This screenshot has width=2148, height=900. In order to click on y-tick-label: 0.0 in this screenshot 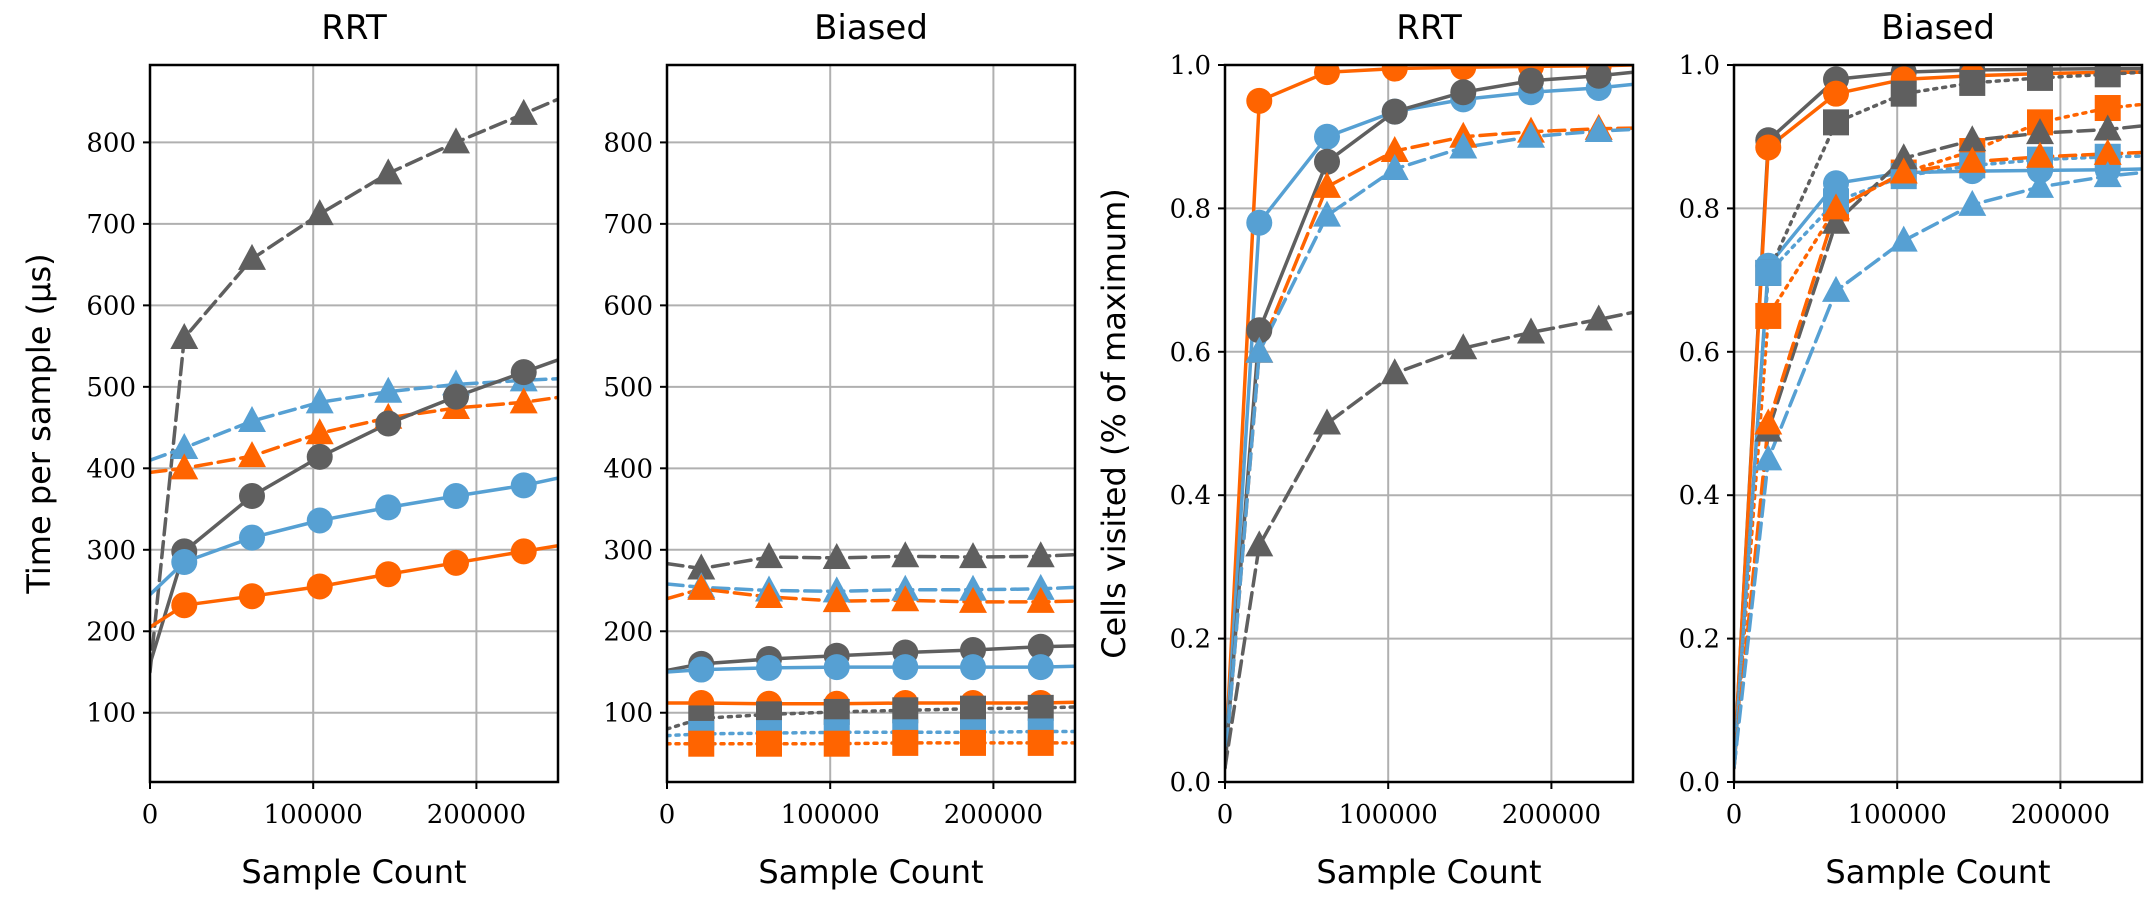, I will do `click(1190, 783)`.